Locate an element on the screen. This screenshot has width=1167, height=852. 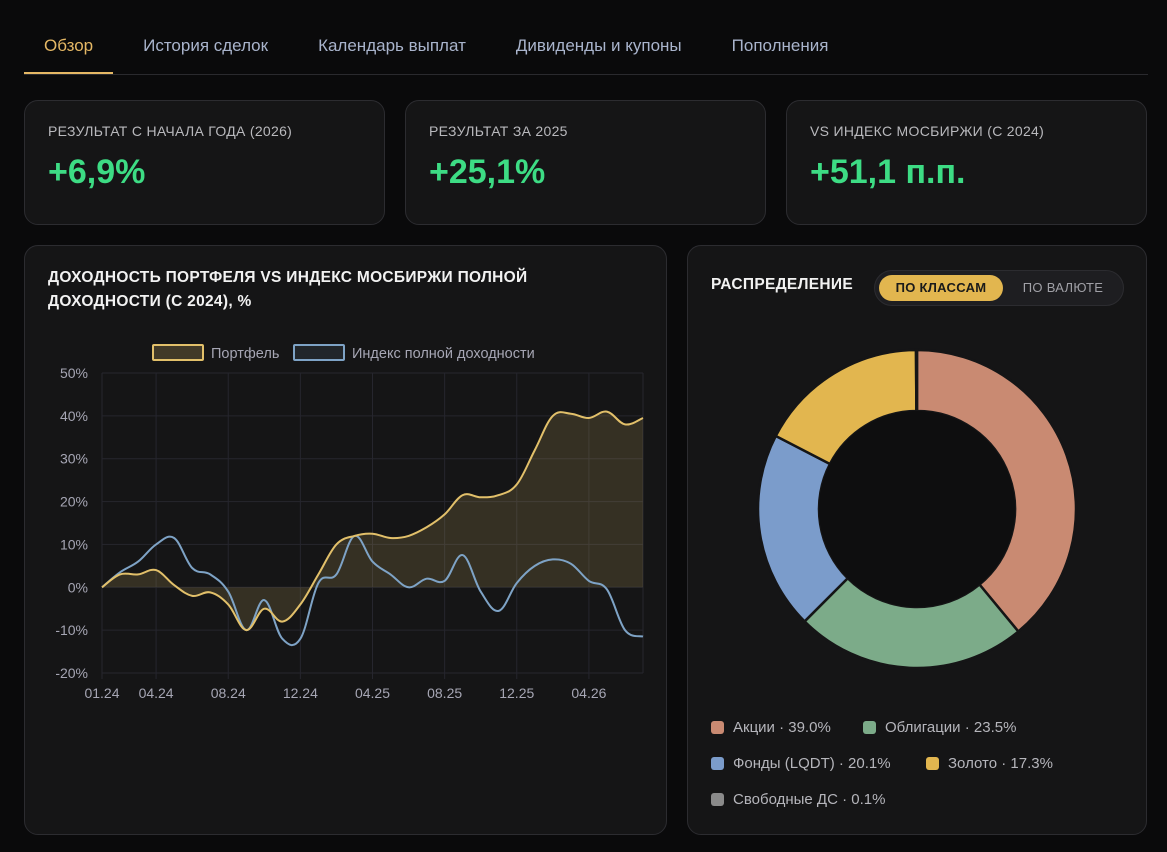
y-tick-label: 10% is located at coordinates (74, 544).